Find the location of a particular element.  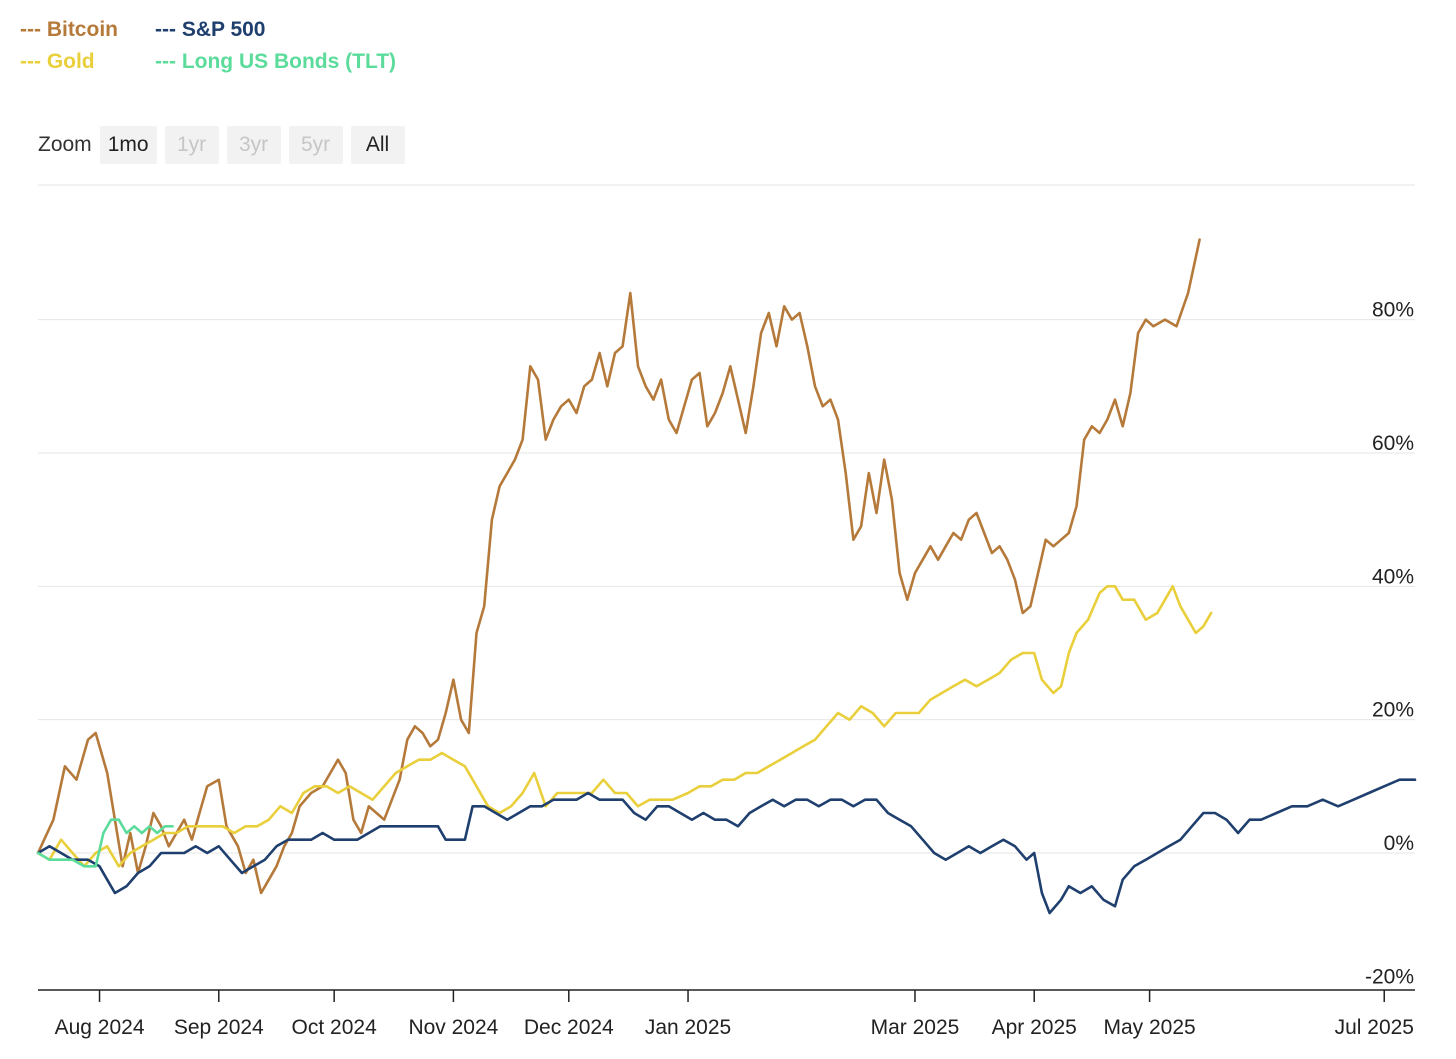

zoom-all-button: All is located at coordinates (377, 145).